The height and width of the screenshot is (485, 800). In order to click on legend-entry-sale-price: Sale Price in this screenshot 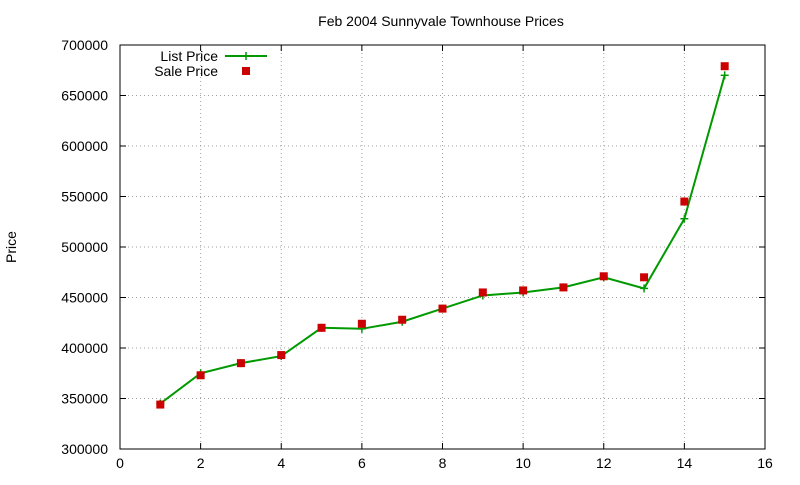, I will do `click(202, 71)`.